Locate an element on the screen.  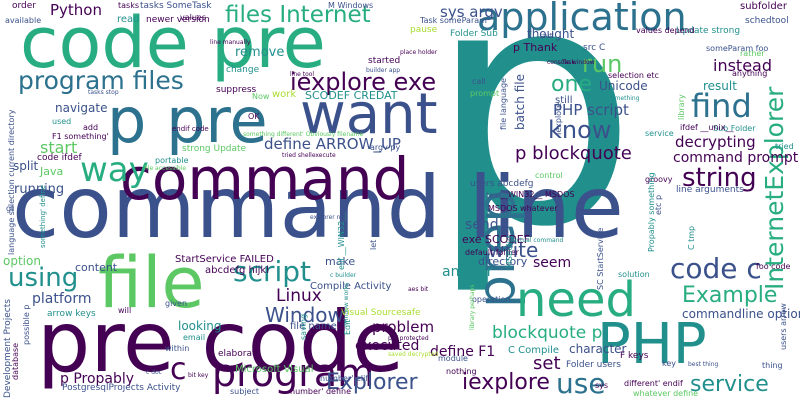
word: ifdef __unix__ is located at coordinates (707, 127).